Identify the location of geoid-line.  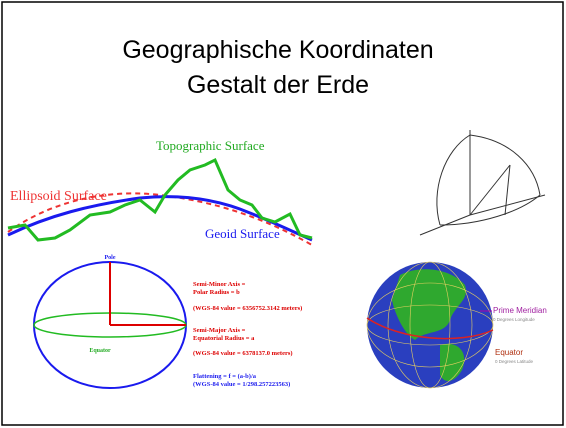
(160, 218).